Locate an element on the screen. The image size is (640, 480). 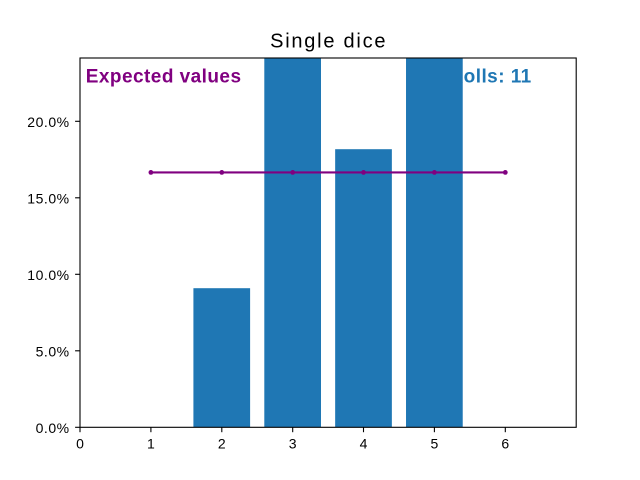
svg-text: 1 is located at coordinates (151, 443).